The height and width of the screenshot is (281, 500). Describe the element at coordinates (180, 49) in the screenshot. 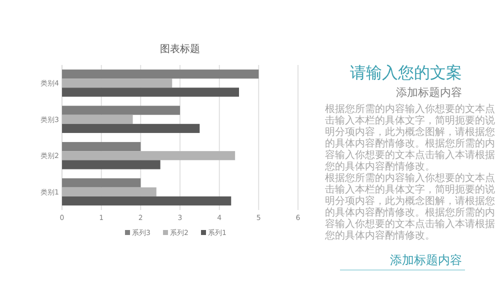

I see `chart-title: 图表标题` at that location.